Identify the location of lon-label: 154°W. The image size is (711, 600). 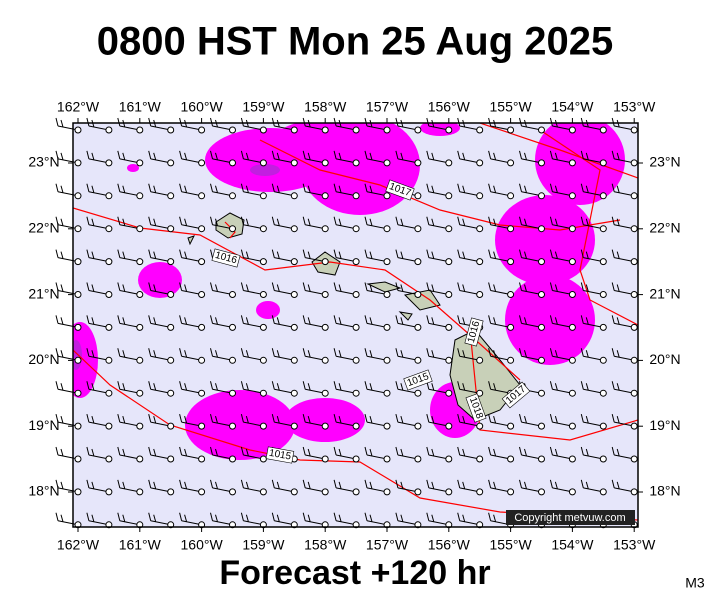
(572, 107).